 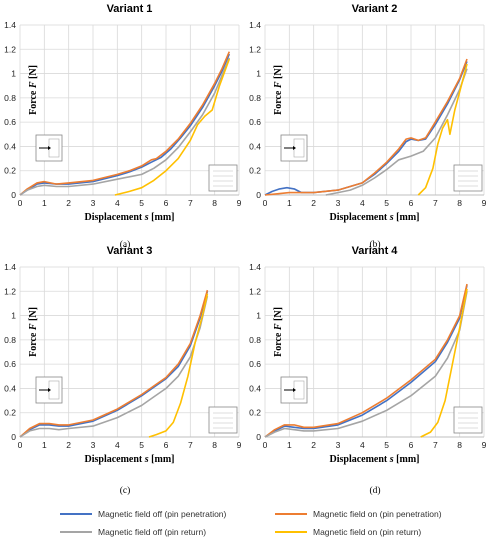 I want to click on legend-label: Magnetic field on (pin return), so click(x=367, y=532).